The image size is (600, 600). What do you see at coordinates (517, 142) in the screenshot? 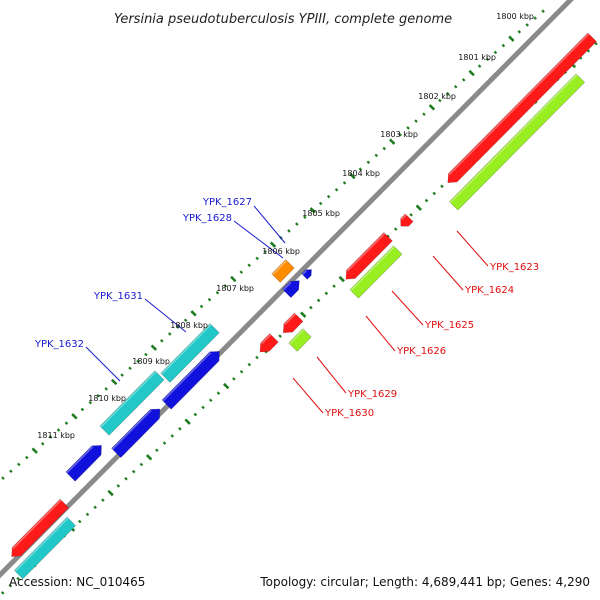
I see `gene-ypk-1623-lime` at bounding box center [517, 142].